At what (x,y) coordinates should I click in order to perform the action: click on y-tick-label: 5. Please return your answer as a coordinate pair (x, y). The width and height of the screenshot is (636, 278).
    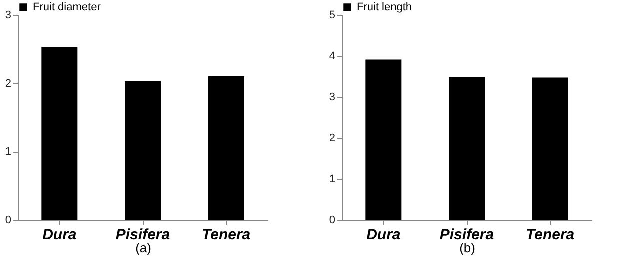
    Looking at the image, I should click on (332, 16).